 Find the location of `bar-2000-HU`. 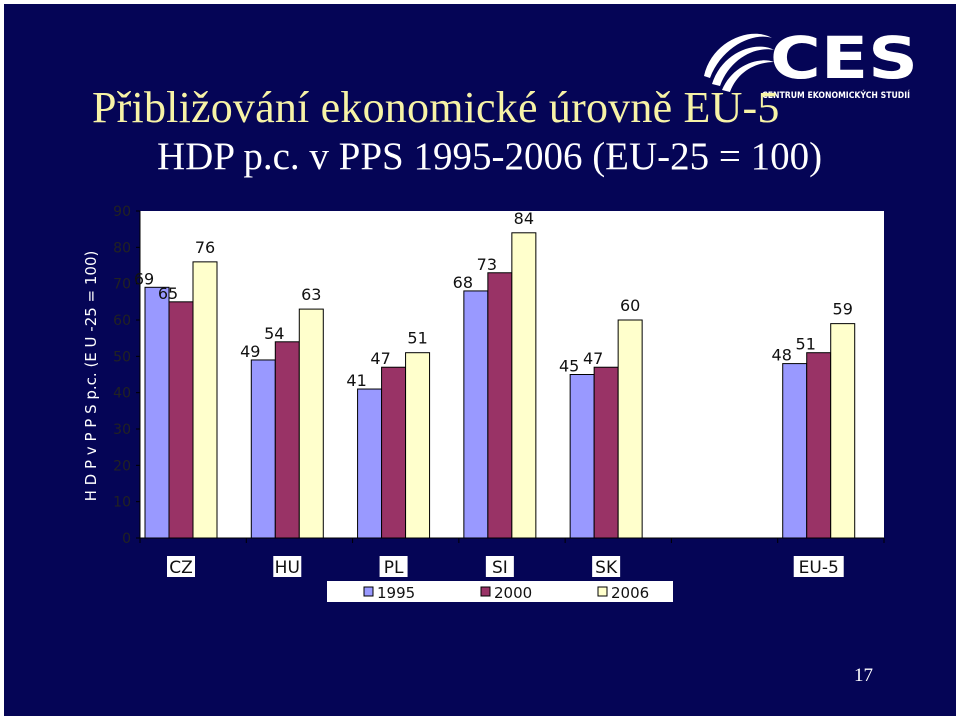

bar-2000-HU is located at coordinates (287, 440).